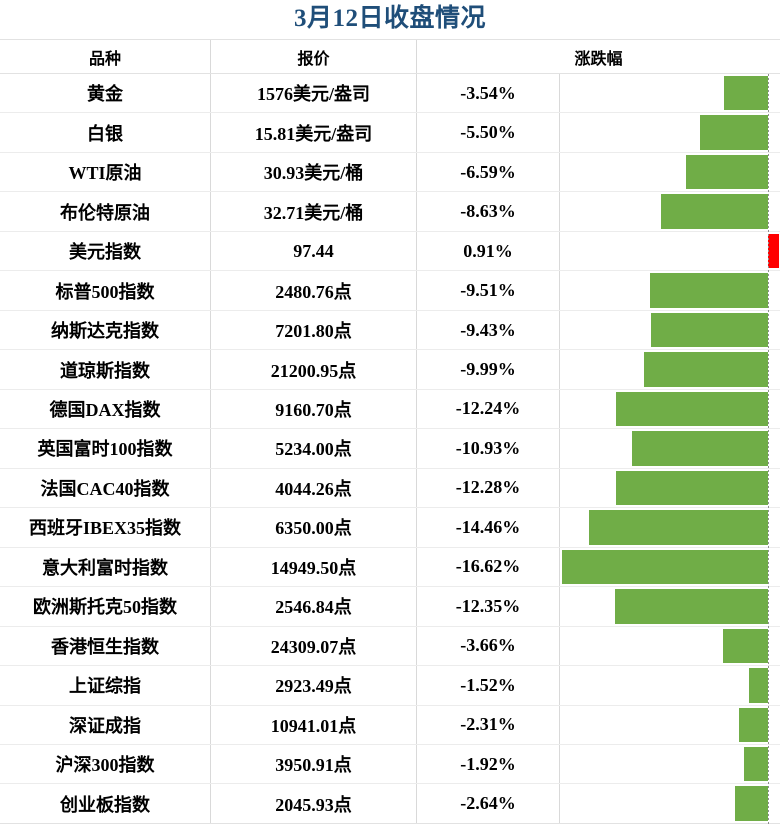 The height and width of the screenshot is (824, 780). Describe the element at coordinates (105, 330) in the screenshot. I see `instrument-name: 纳斯达克指数` at that location.